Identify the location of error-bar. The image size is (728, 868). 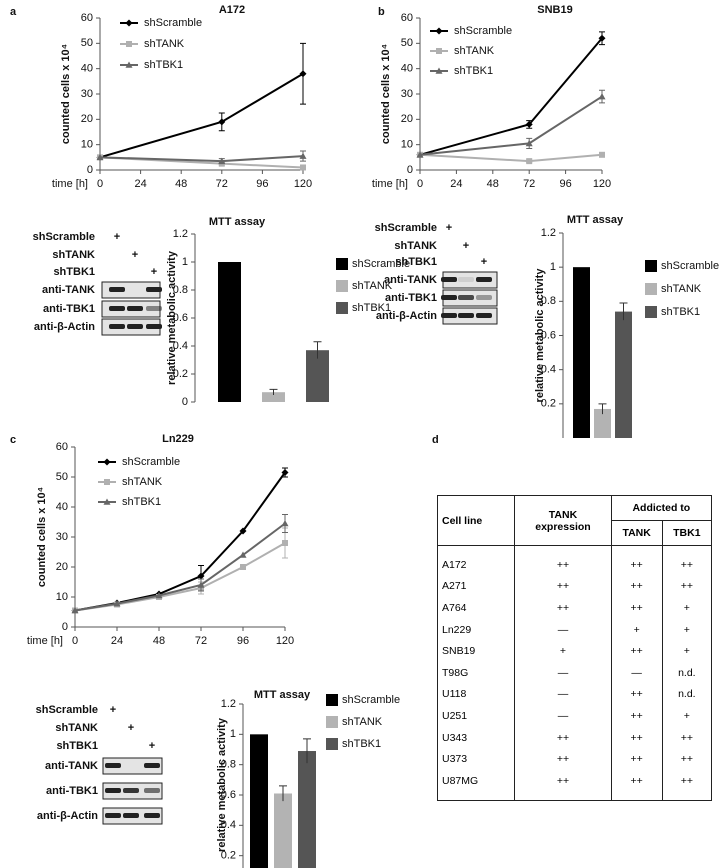
(317, 350).